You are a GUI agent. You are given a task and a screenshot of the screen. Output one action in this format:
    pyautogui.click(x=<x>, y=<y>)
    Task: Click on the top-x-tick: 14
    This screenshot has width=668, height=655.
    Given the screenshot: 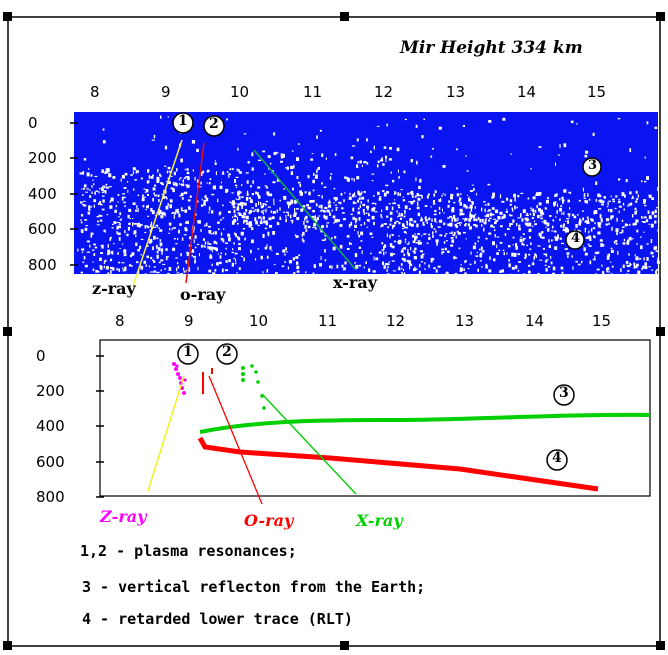 What is the action you would take?
    pyautogui.click(x=527, y=92)
    